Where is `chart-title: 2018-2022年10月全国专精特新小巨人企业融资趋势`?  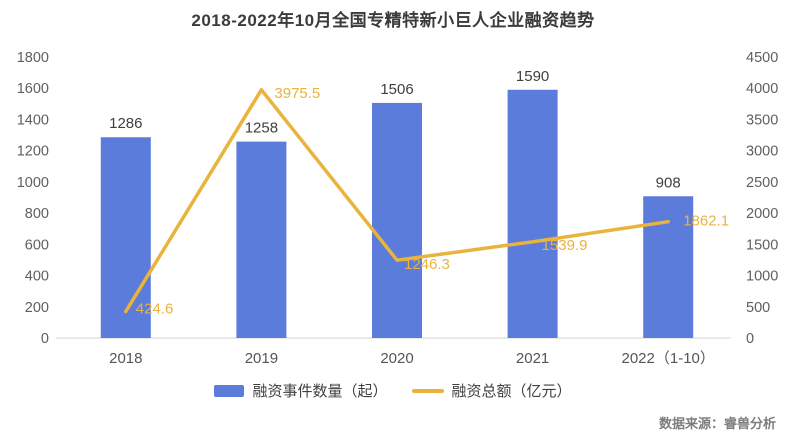
chart-title: 2018-2022年10月全国专精特新小巨人企业融资趋势 is located at coordinates (393, 20).